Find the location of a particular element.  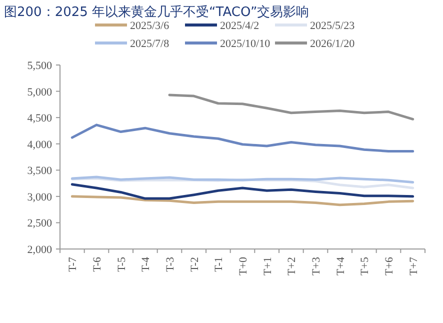

legend-label: 2025/10/10 is located at coordinates (245, 44).